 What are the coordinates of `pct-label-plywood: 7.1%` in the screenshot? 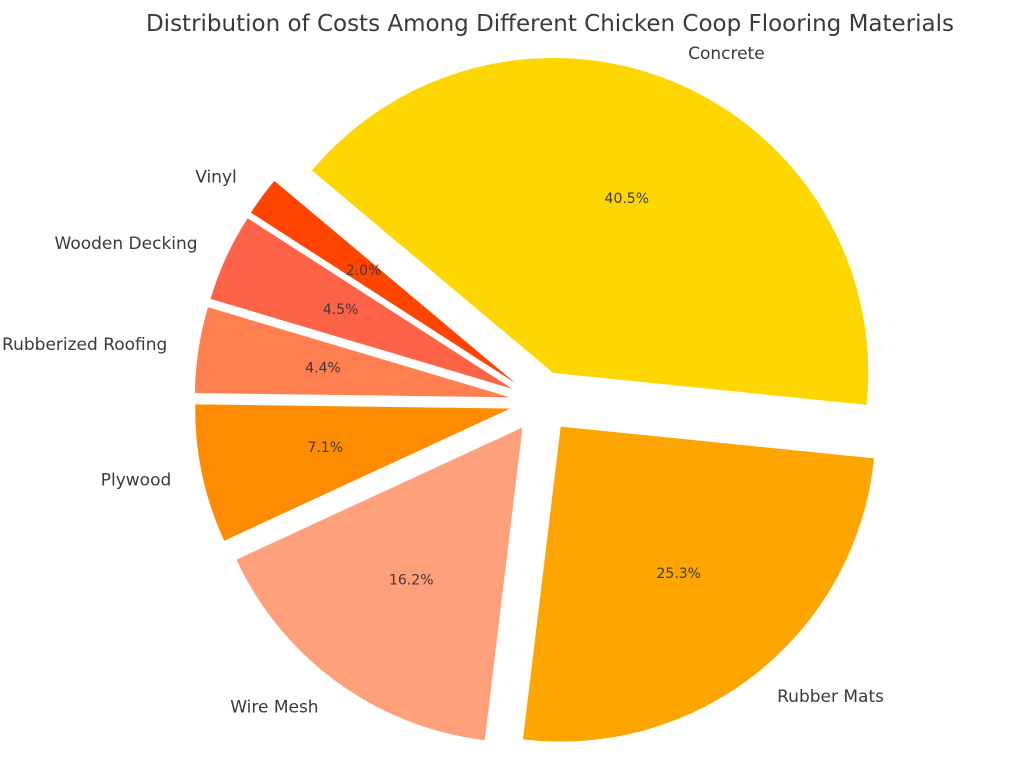 It's located at (326, 448).